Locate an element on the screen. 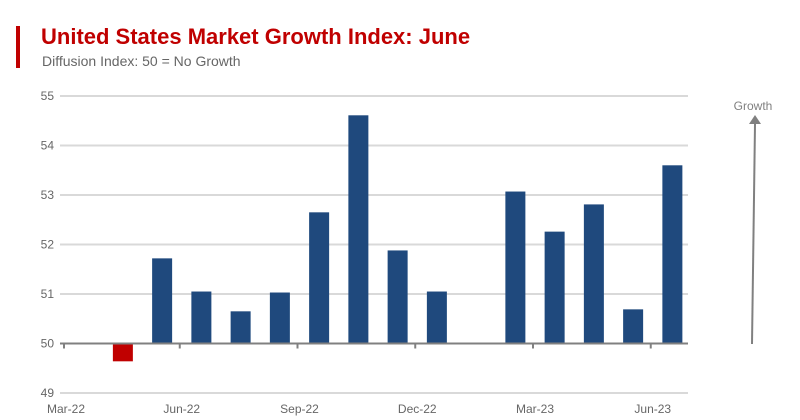 This screenshot has height=420, width=800. y-tick-label: 51 is located at coordinates (48, 294).